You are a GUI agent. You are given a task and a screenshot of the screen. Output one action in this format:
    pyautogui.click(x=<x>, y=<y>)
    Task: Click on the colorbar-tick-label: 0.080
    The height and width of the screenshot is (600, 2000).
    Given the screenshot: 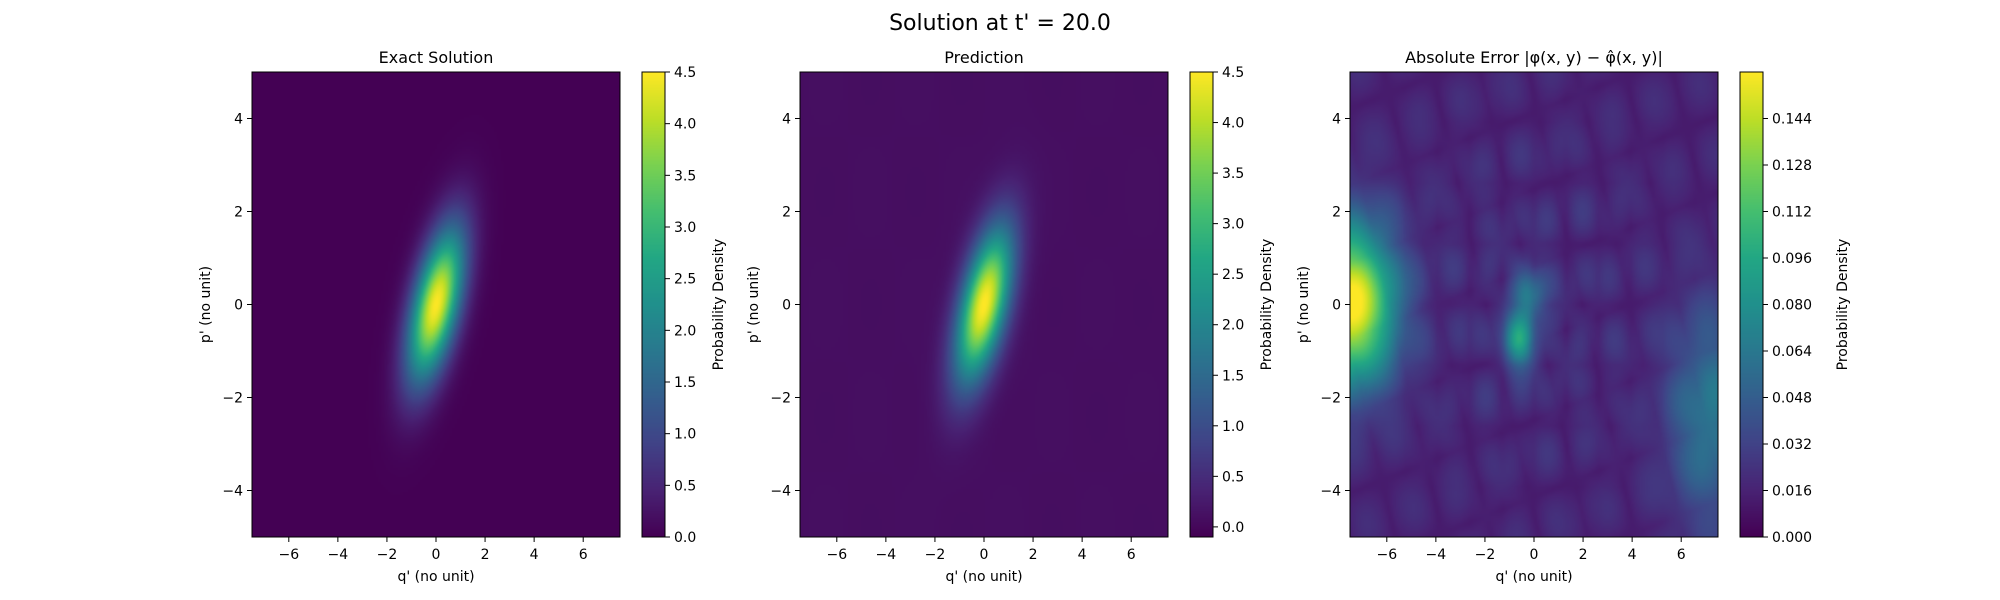 What is the action you would take?
    pyautogui.click(x=1792, y=306)
    